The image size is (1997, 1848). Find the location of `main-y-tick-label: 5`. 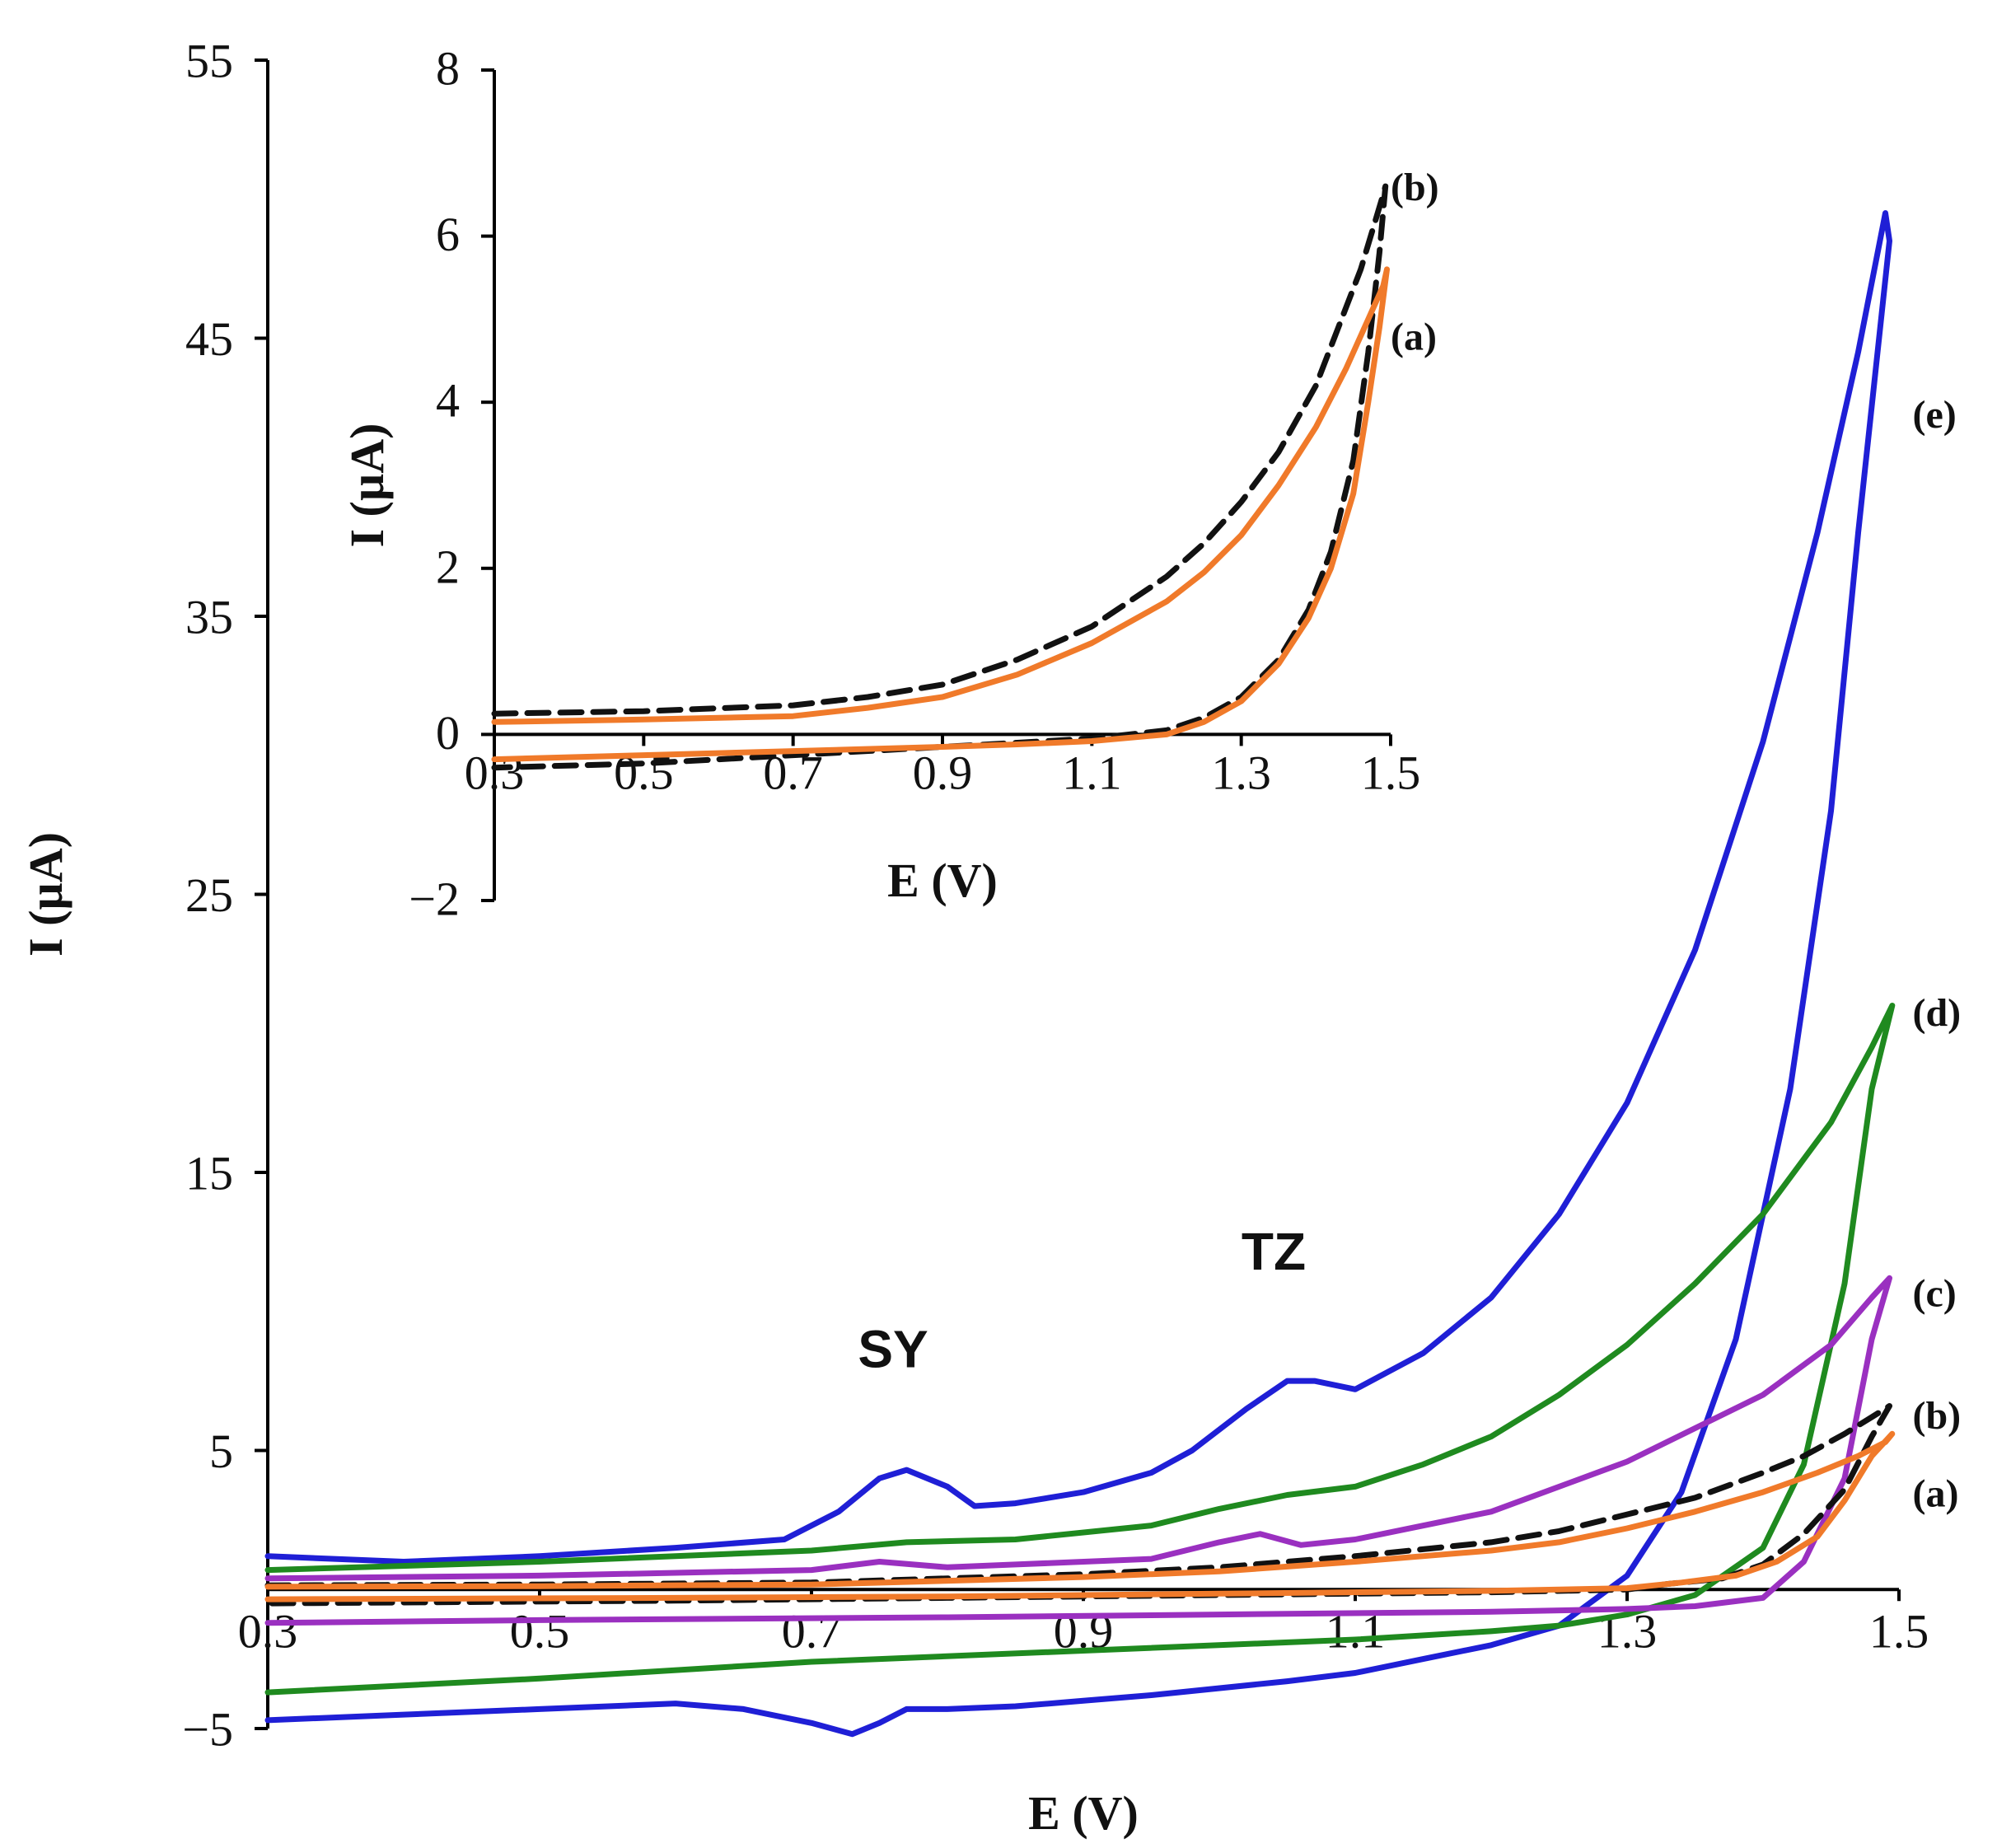

main-y-tick-label: 5 is located at coordinates (221, 1451).